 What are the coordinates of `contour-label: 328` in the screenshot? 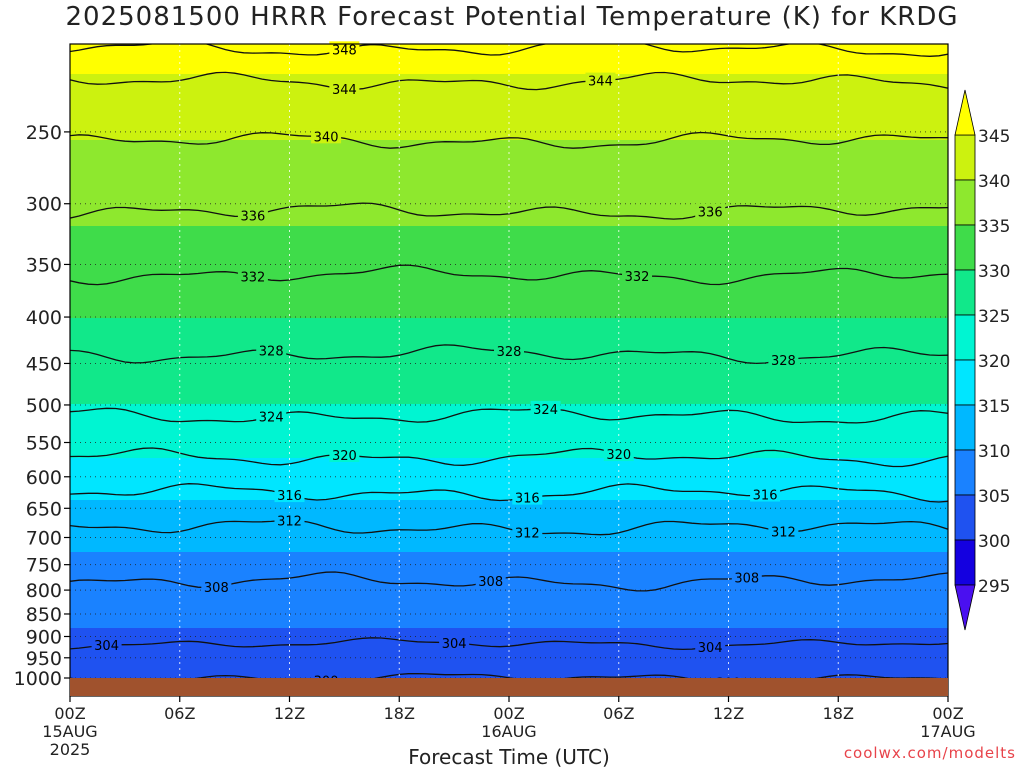 It's located at (509, 352).